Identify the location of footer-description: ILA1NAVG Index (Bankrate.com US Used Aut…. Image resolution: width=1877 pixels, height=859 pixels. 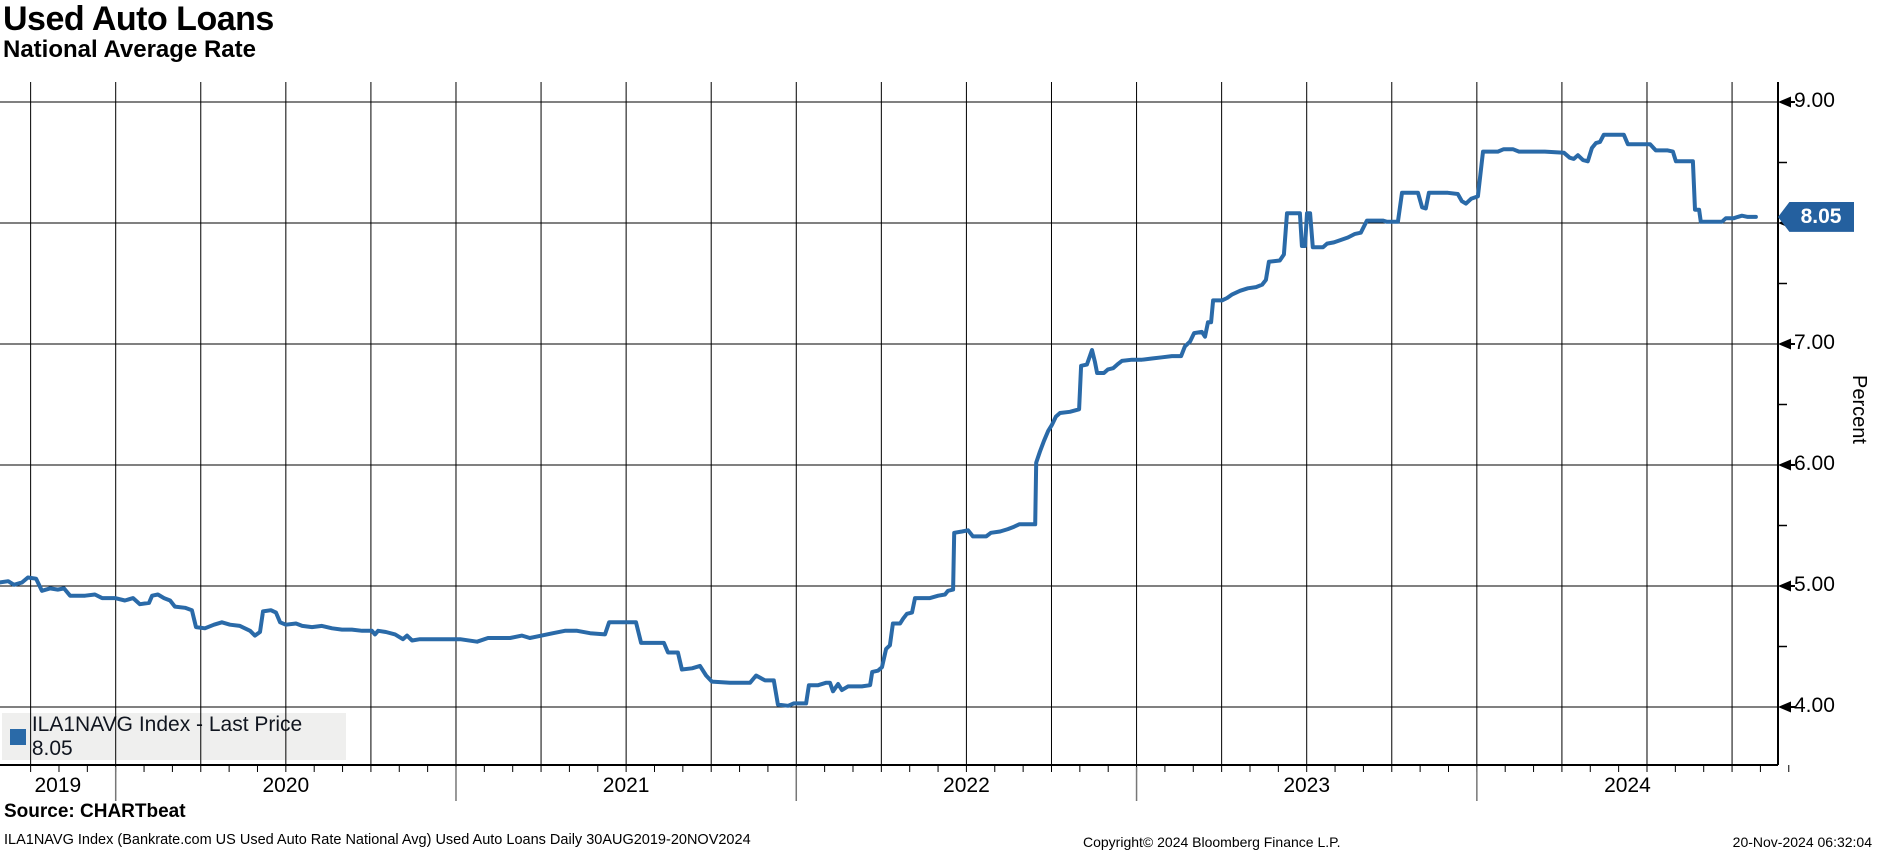
(377, 840).